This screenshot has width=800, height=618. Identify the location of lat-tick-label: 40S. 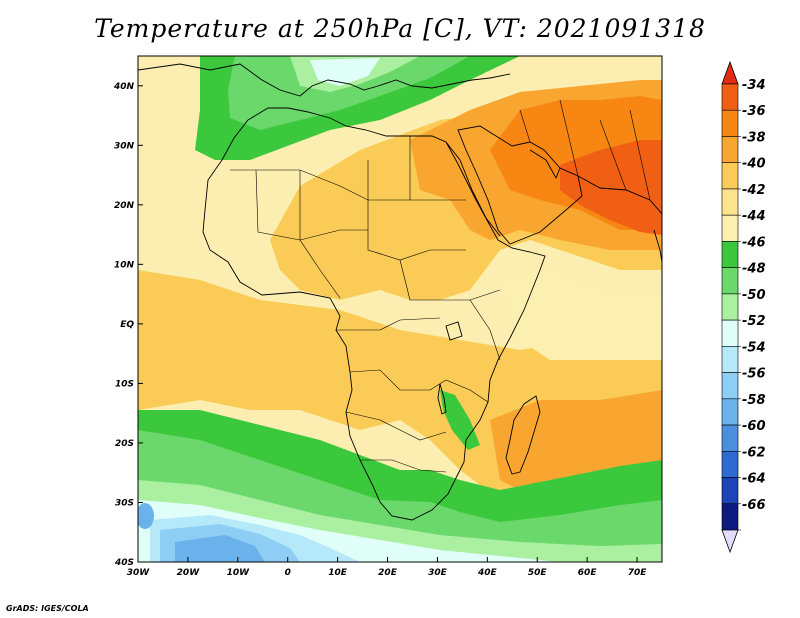
(124, 563).